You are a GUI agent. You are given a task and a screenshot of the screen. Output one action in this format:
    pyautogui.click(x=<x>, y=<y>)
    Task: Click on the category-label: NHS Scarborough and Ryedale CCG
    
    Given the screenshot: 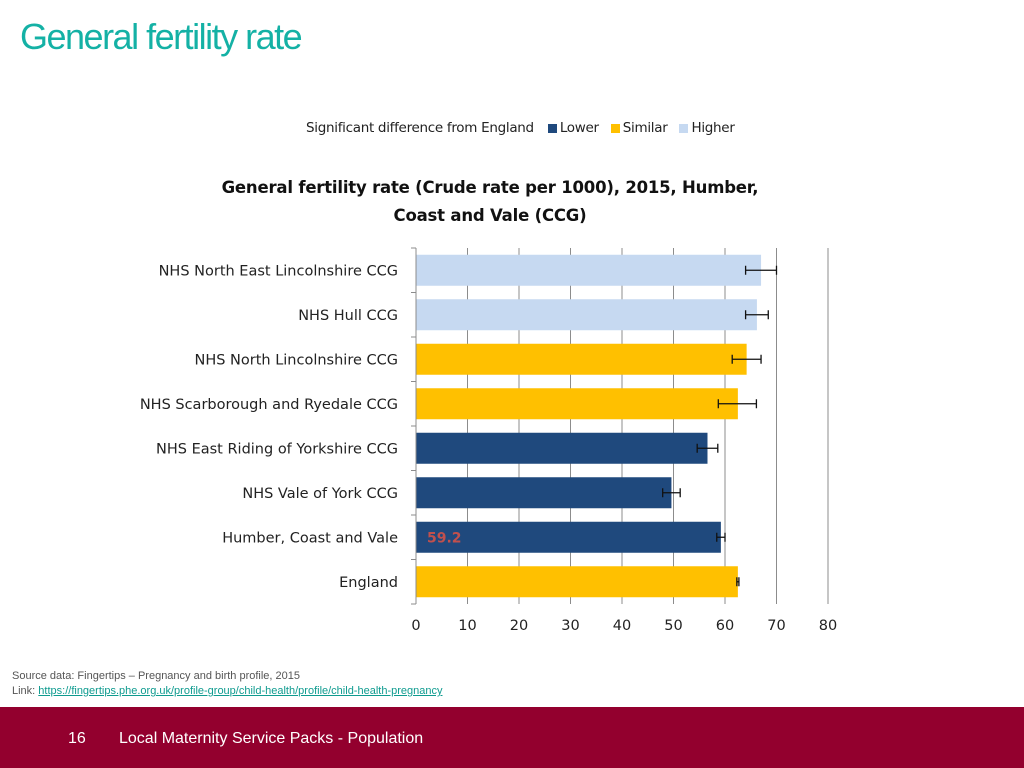 What is the action you would take?
    pyautogui.click(x=269, y=405)
    